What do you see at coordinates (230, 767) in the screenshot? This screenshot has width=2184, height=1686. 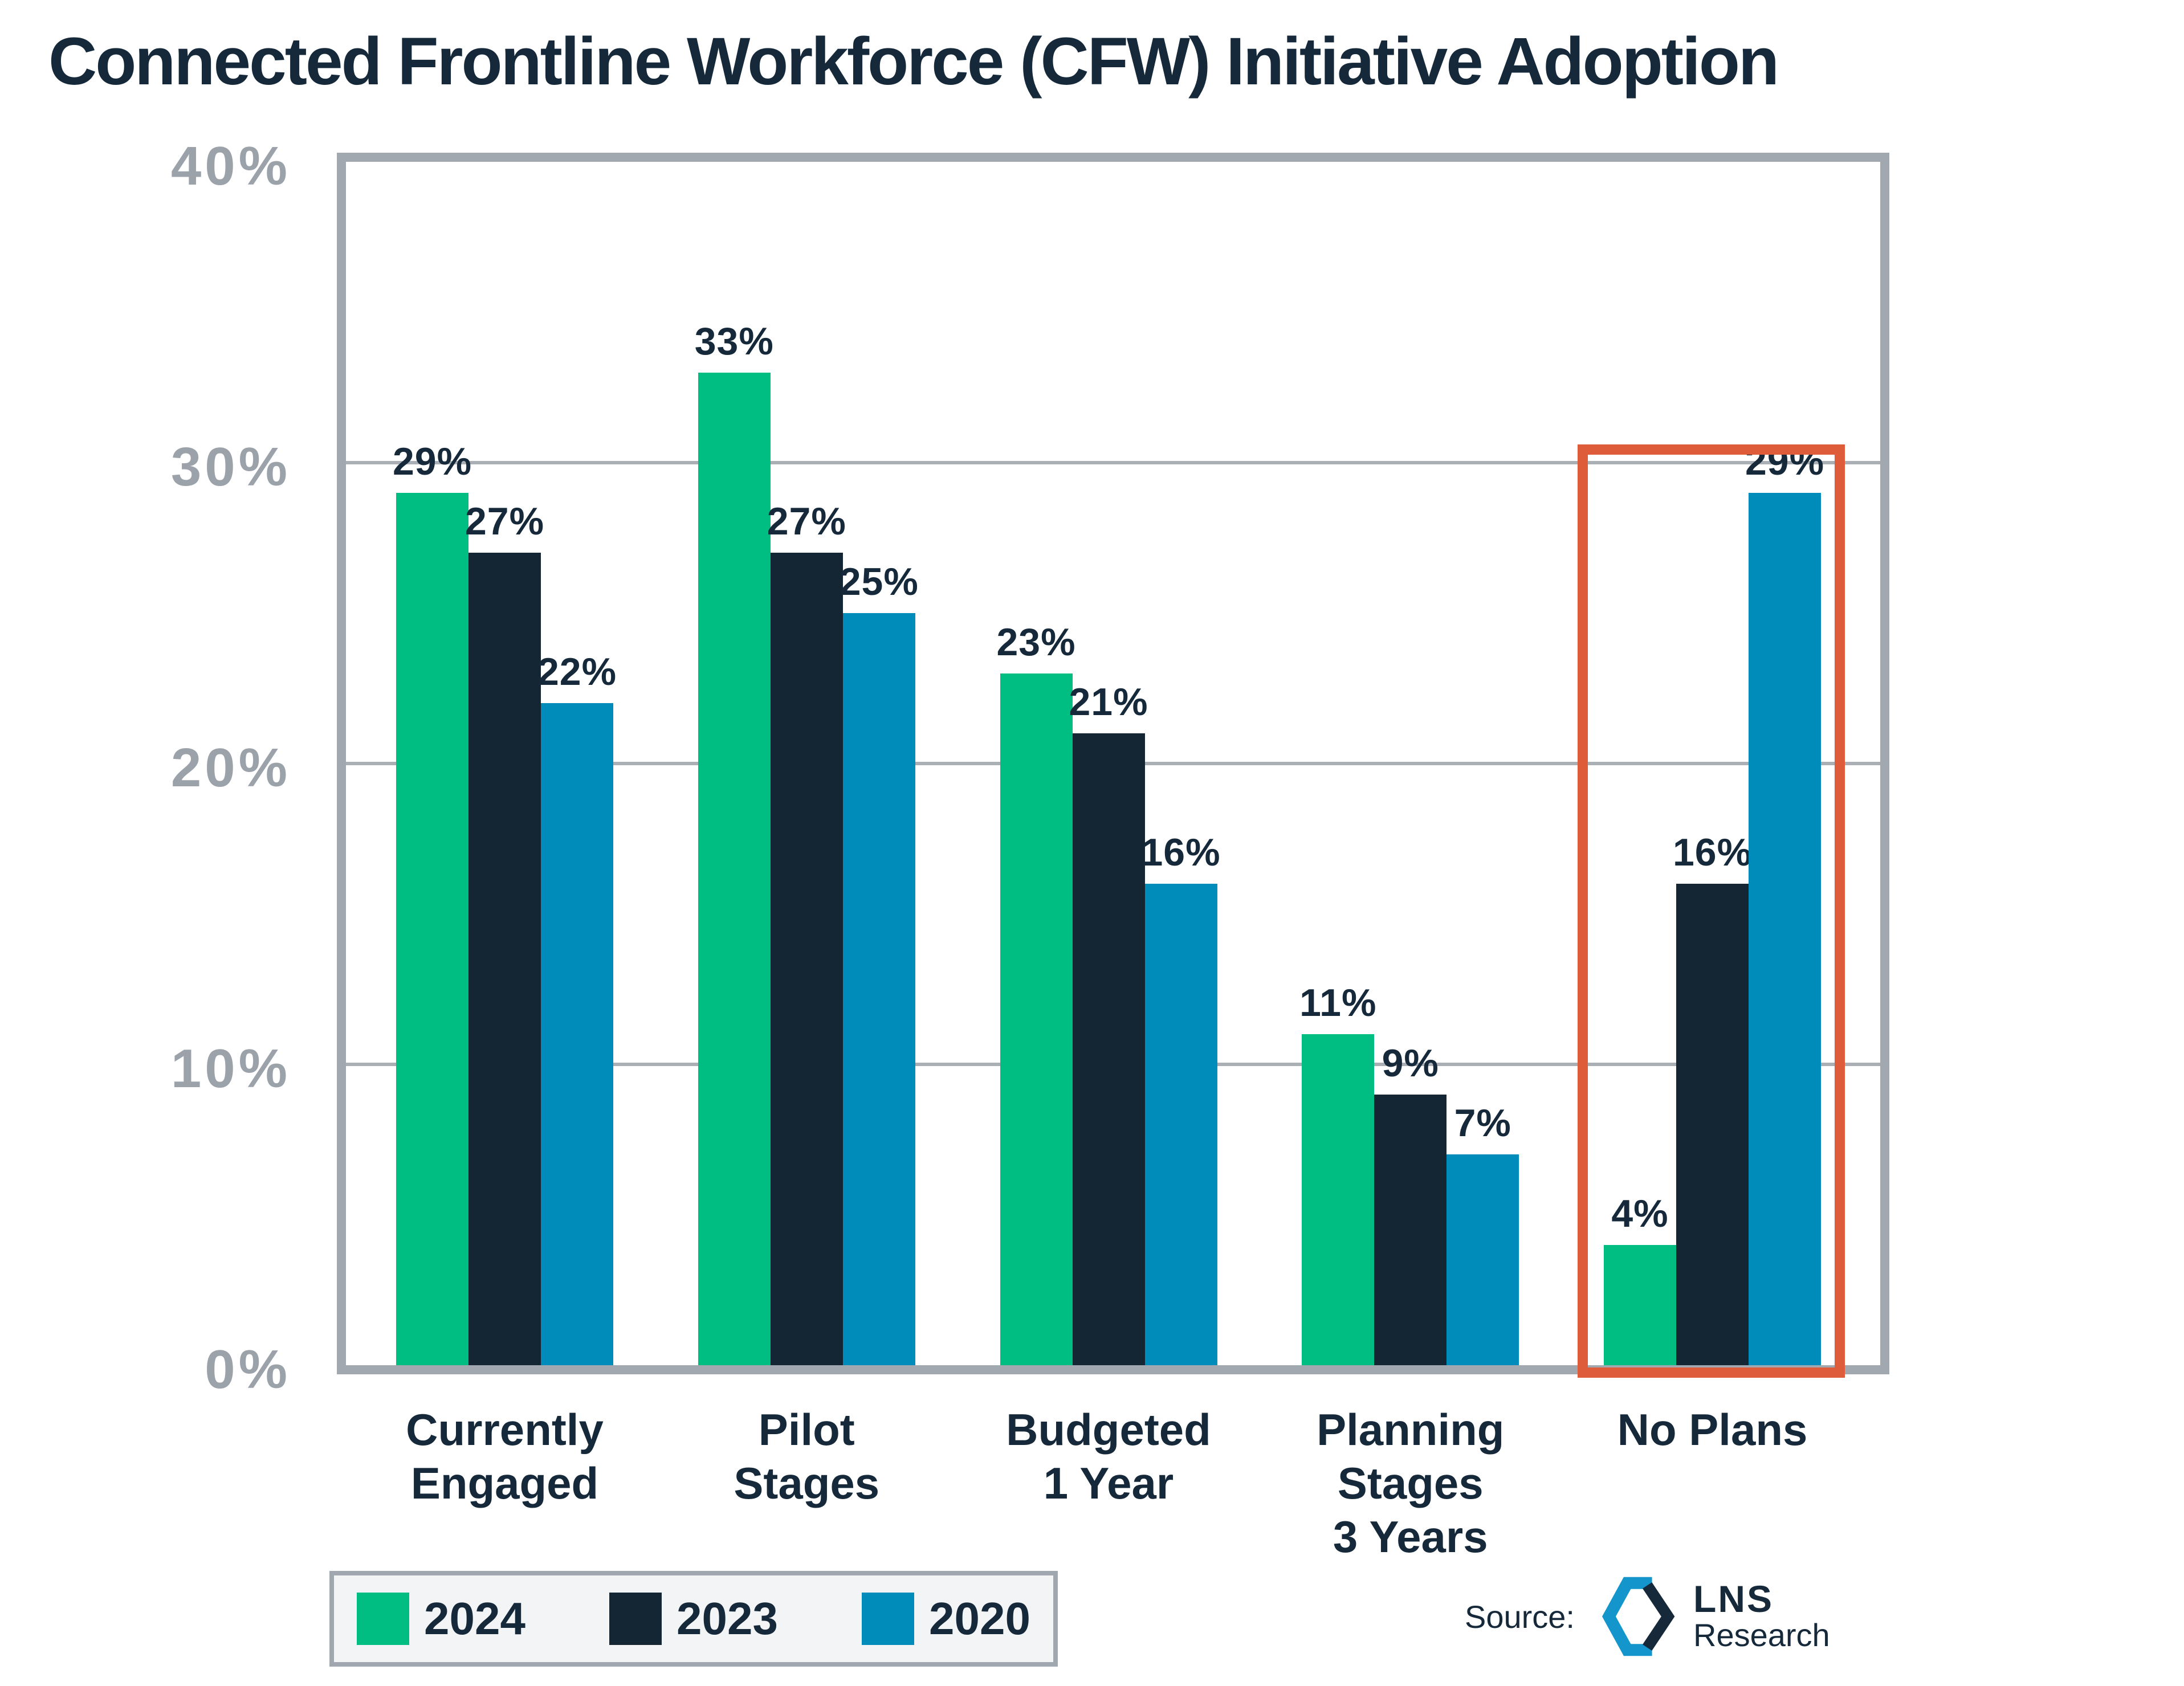 I see `y-axis-tick-label: 20%` at bounding box center [230, 767].